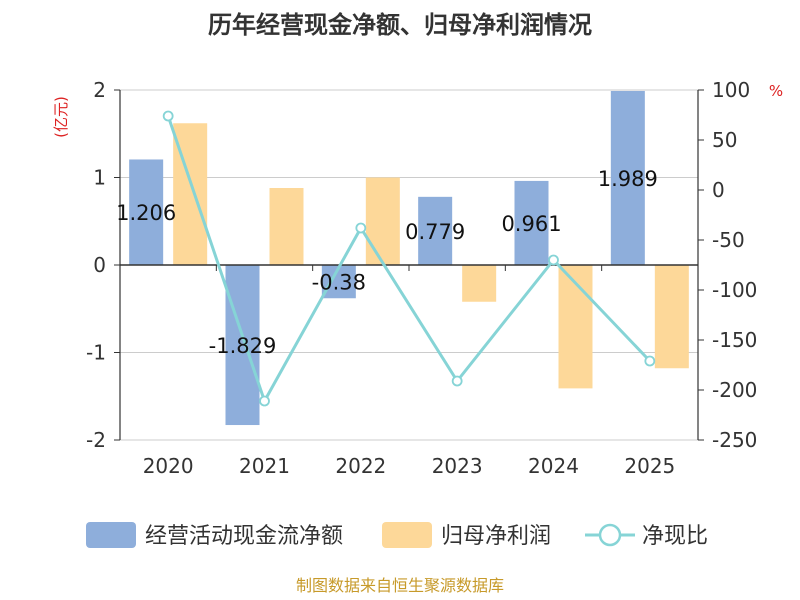  I want to click on left-axis-tick-label: 2, so click(99, 90).